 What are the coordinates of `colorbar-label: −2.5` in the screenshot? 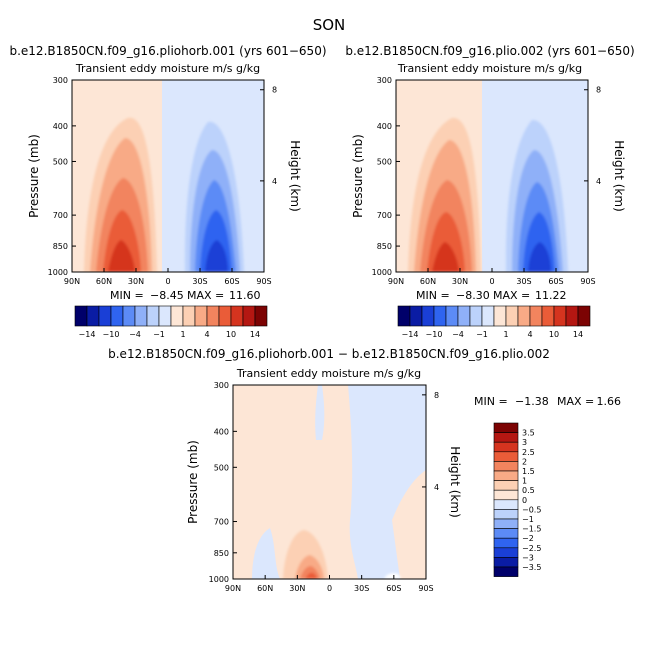 It's located at (531, 548).